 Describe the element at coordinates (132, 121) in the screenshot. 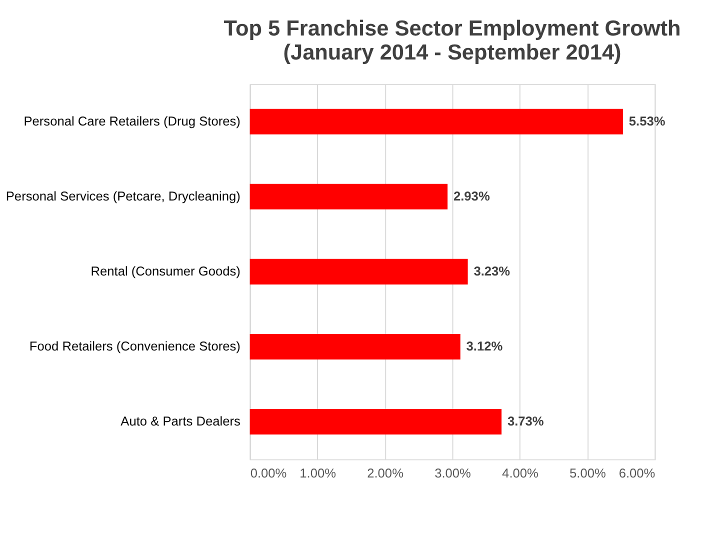

I see `y-tick-label: Personal Care Retailers (Drug Stores)` at that location.